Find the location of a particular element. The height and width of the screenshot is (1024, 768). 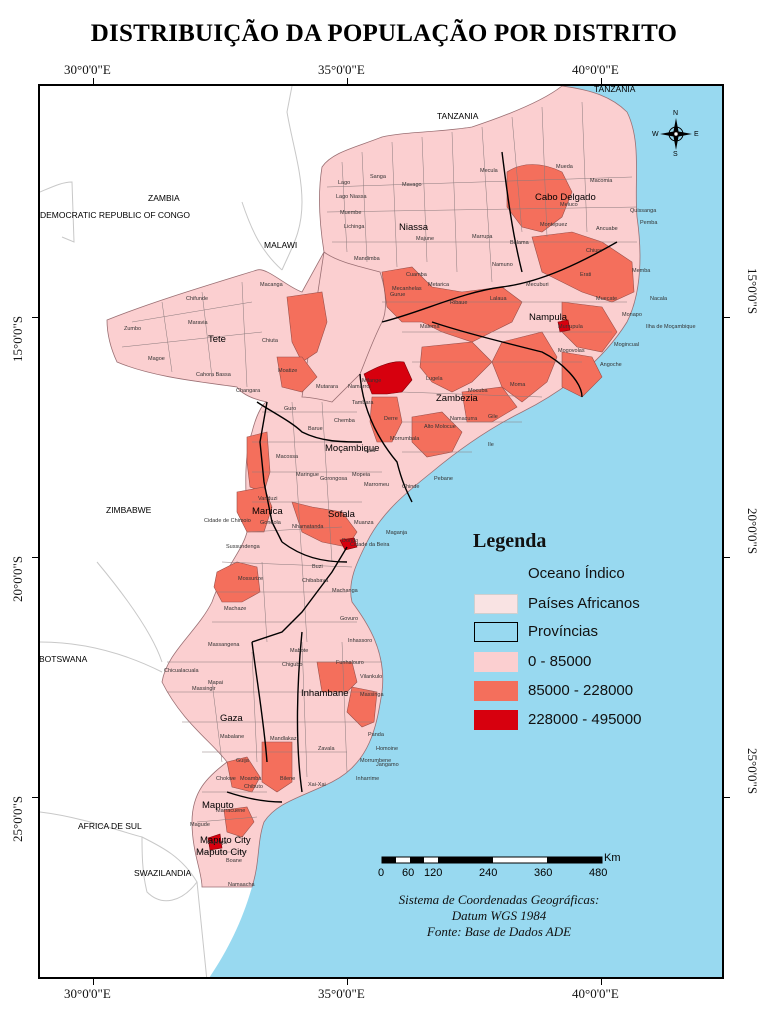

district-label: Gondola is located at coordinates (270, 523).